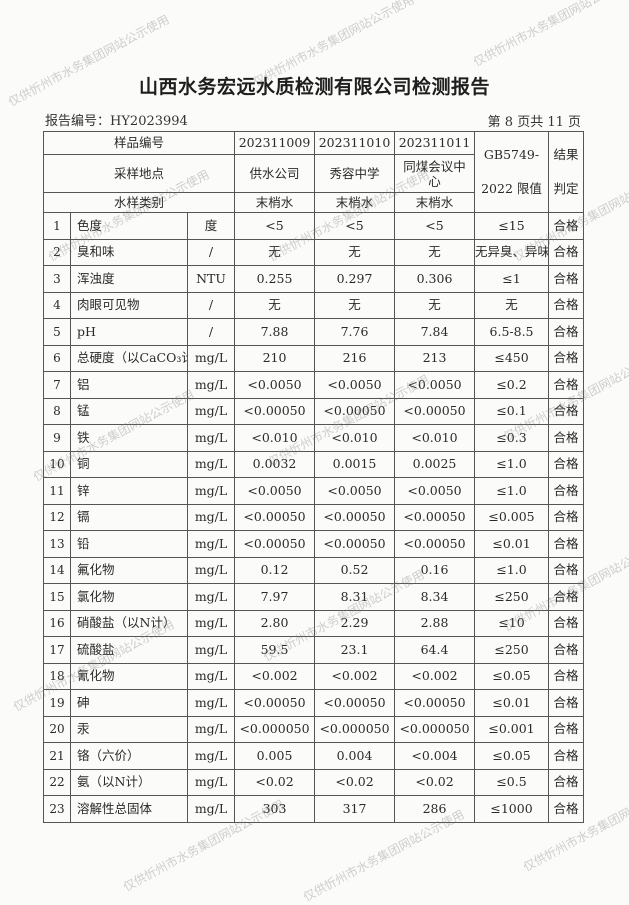 This screenshot has height=905, width=629. I want to click on table-row: 15 氯化物 mg/L 7.97 8.31 8.34 ≤250 合格, so click(314, 597).